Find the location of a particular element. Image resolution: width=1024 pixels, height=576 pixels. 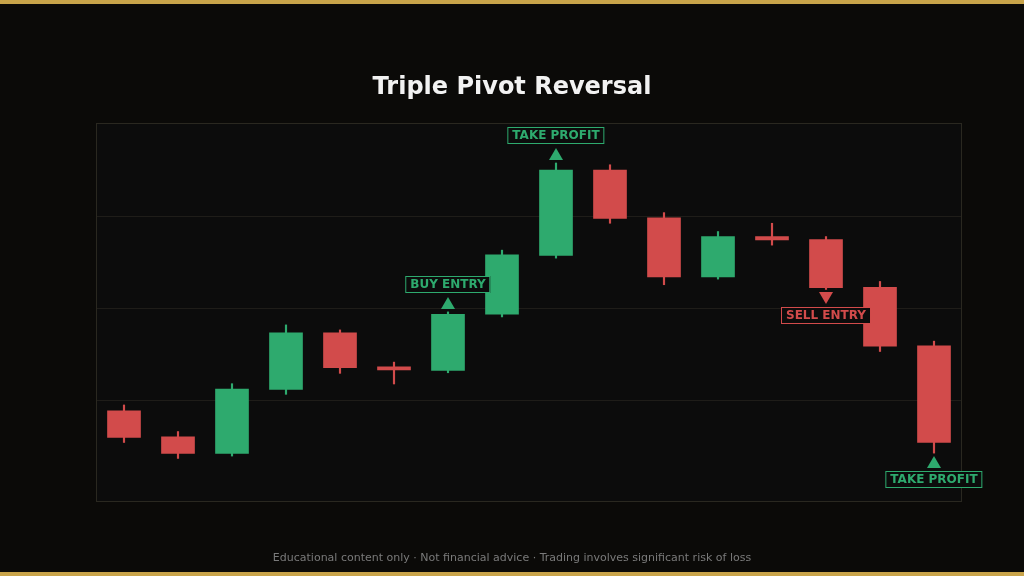

text: Educational content only · Not financial advice · Trading involves significant risk of loss is located at coordinates (512, 557).